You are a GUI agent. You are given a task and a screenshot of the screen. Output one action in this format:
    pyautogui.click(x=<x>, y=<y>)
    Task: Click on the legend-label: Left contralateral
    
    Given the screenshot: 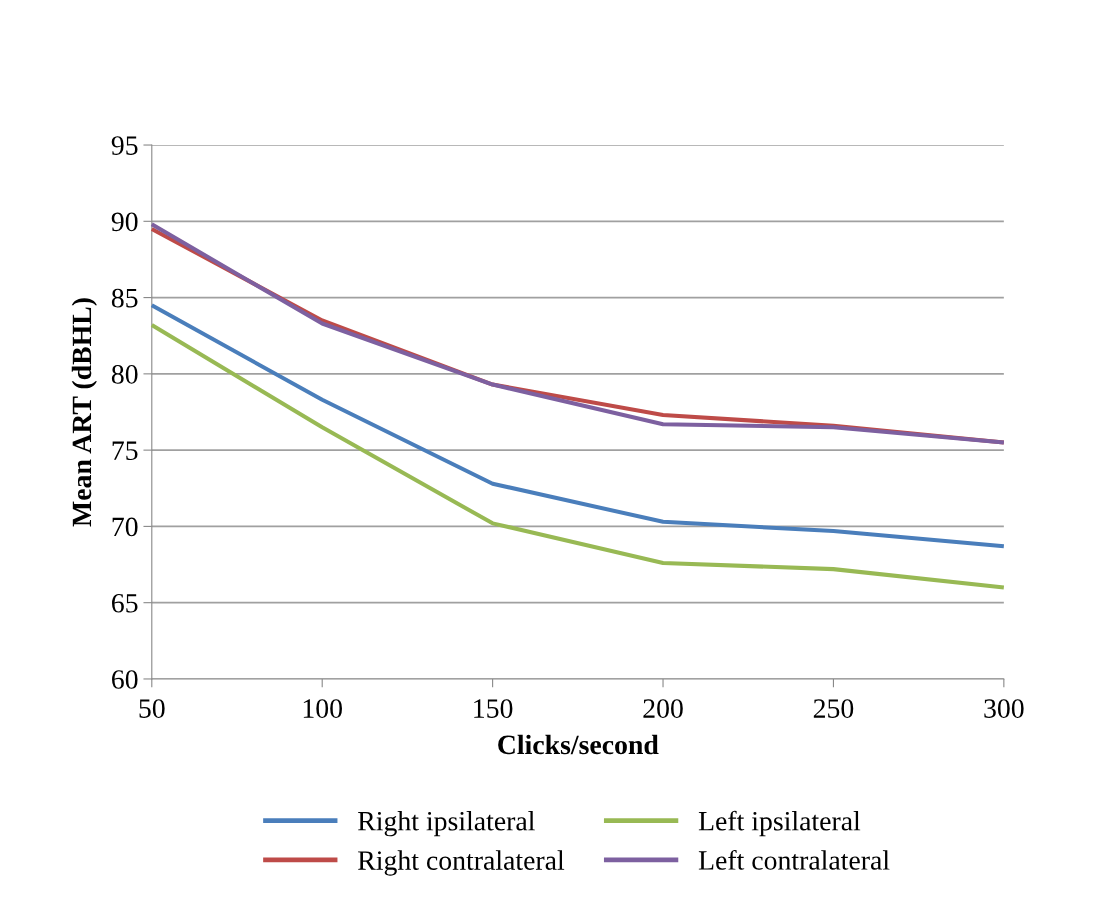 What is the action you would take?
    pyautogui.click(x=794, y=860)
    